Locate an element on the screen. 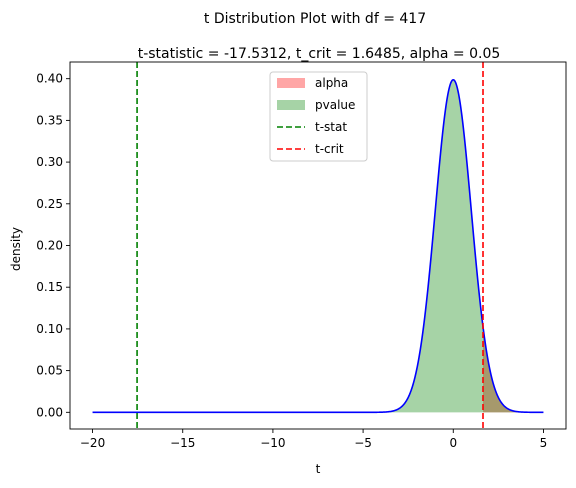  legend-label-pvalue: pvalue is located at coordinates (335, 105).